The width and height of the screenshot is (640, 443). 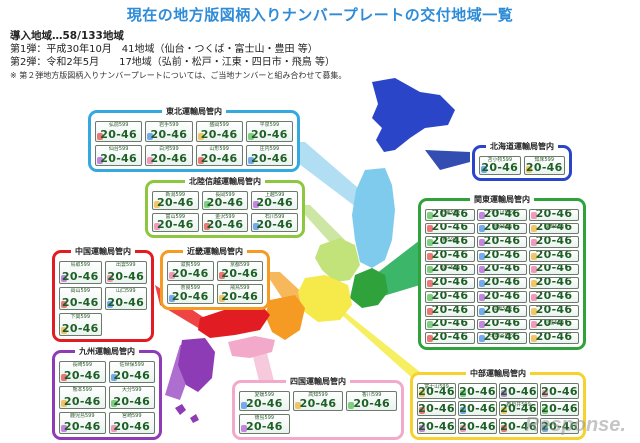 What do you see at coordinates (125, 265) in the screenshot?
I see `plate-region-label: 出雲599` at bounding box center [125, 265].